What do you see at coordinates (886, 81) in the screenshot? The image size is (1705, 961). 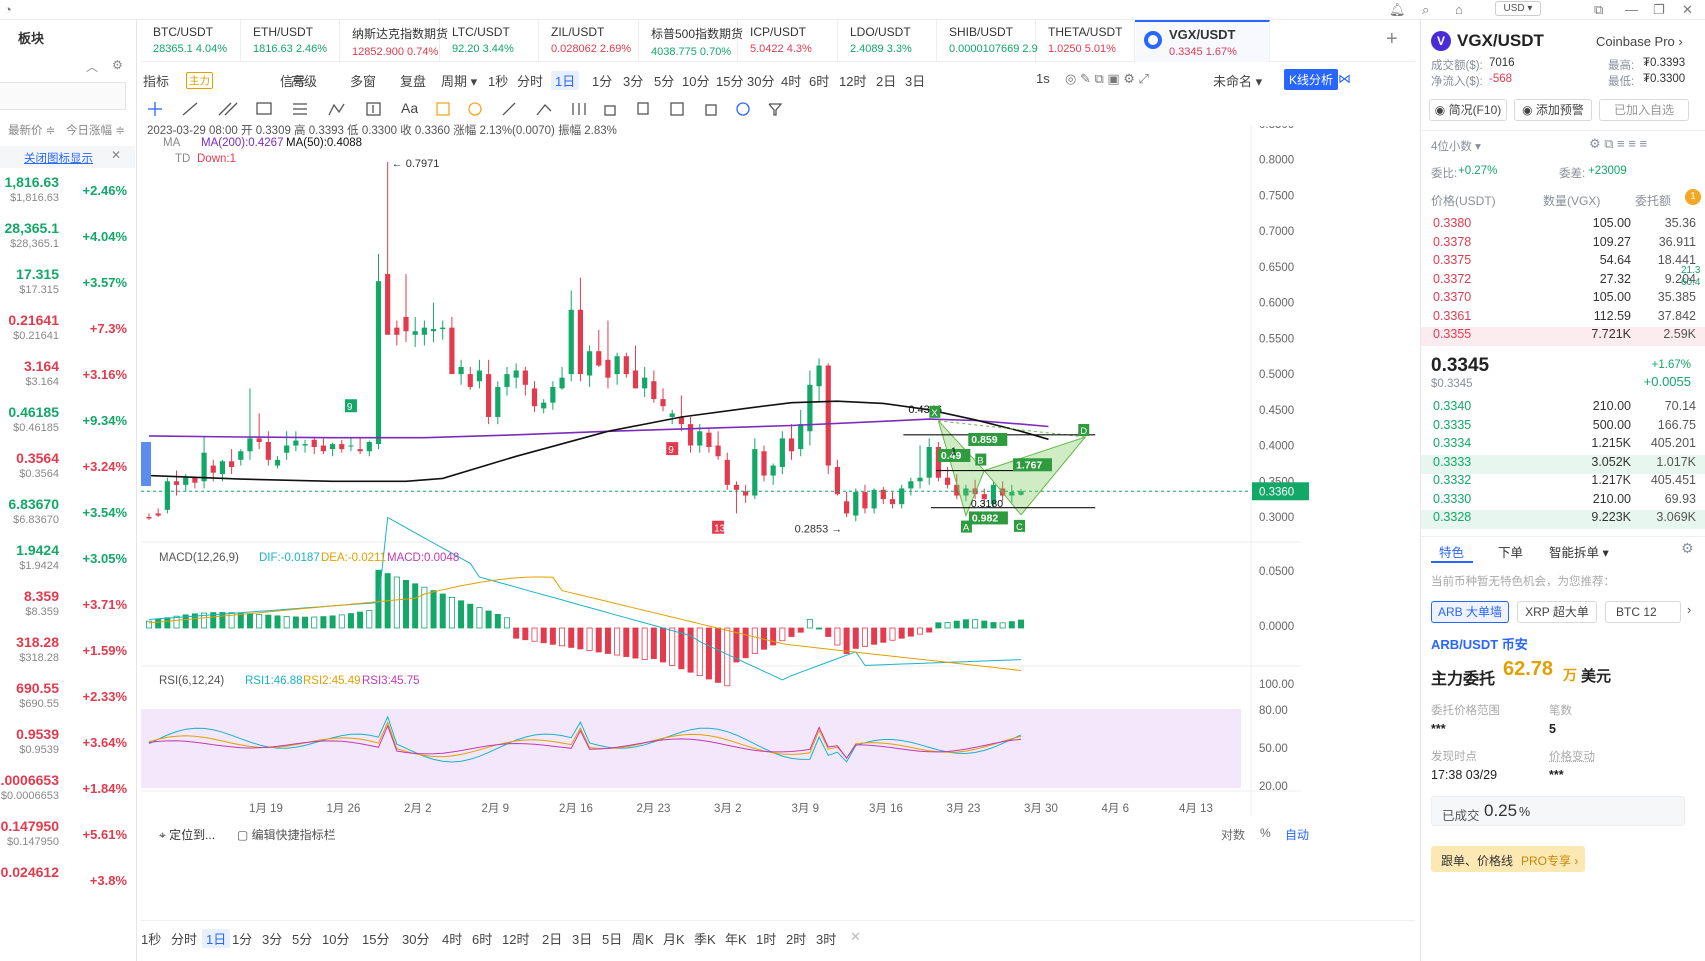 I see `toolbar-item: 2日` at bounding box center [886, 81].